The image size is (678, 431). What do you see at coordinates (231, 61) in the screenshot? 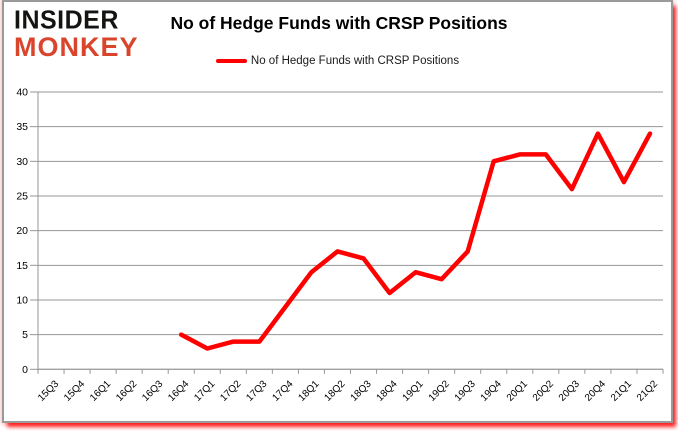
I see `legend-line-swatch` at bounding box center [231, 61].